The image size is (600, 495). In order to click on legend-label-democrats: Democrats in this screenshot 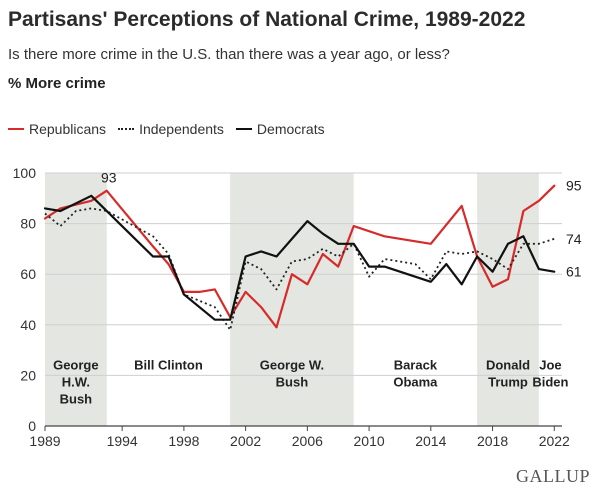, I will do `click(290, 129)`.